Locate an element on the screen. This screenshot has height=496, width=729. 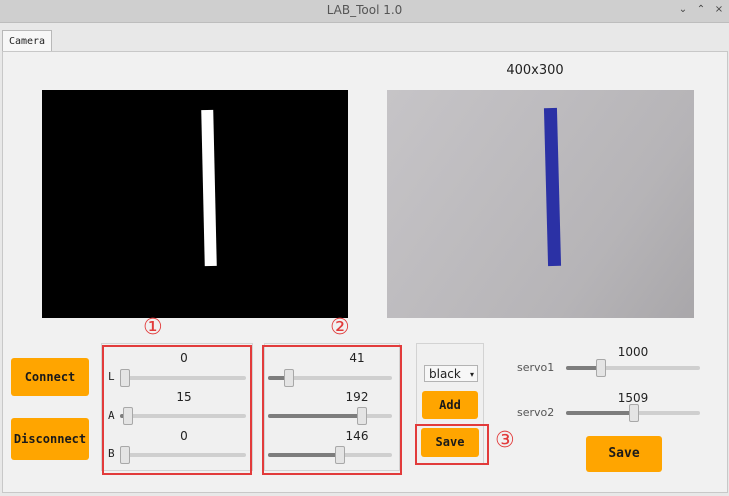
detected-object is located at coordinates (552, 187).